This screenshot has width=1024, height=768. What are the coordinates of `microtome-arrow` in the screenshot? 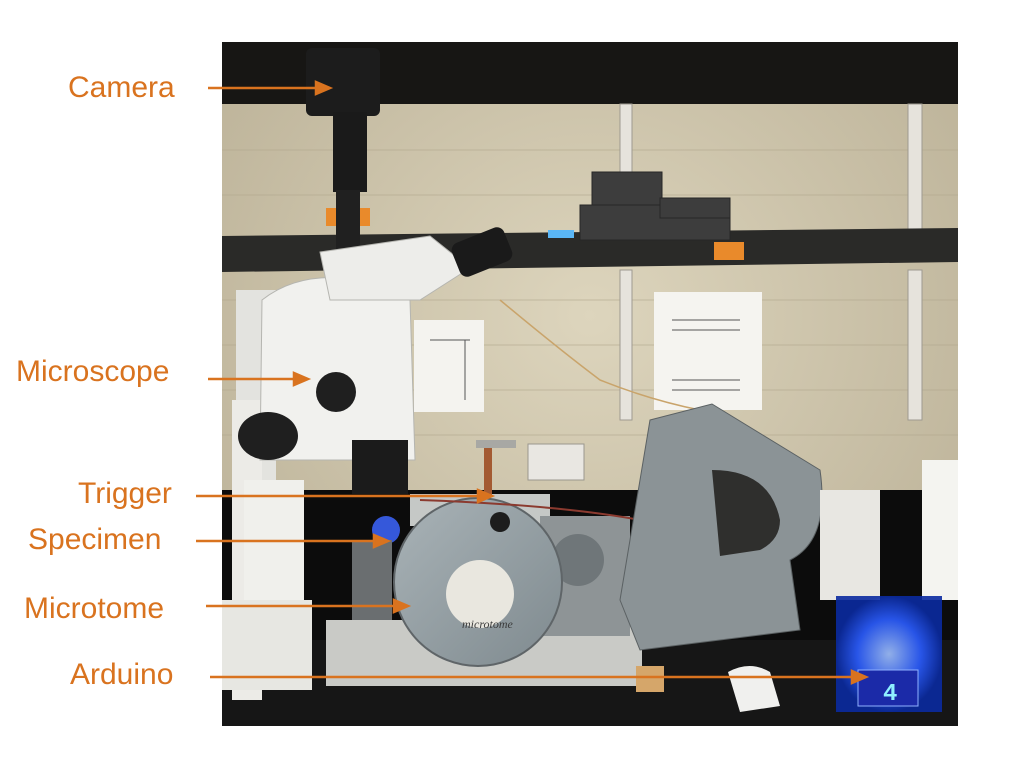 It's located at (309, 606).